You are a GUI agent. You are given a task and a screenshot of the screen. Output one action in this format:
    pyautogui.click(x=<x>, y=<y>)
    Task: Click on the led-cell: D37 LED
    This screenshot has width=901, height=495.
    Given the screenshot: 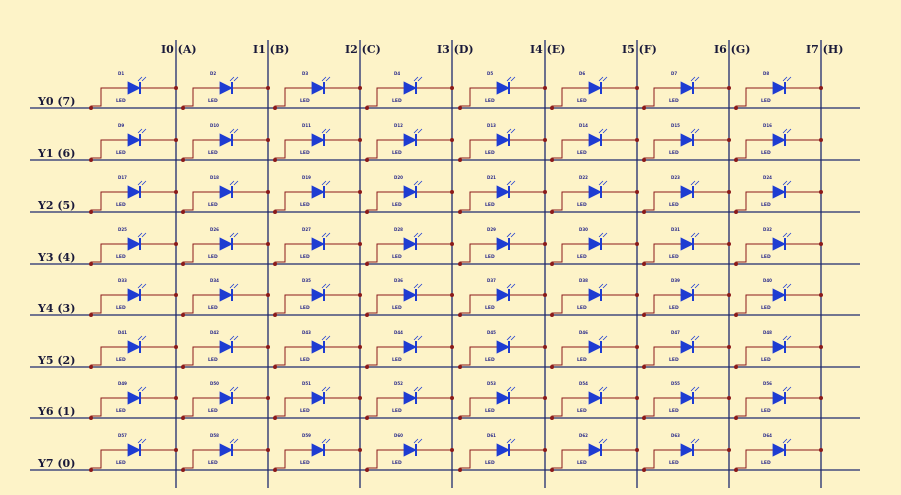 What is the action you would take?
    pyautogui.click(x=502, y=297)
    